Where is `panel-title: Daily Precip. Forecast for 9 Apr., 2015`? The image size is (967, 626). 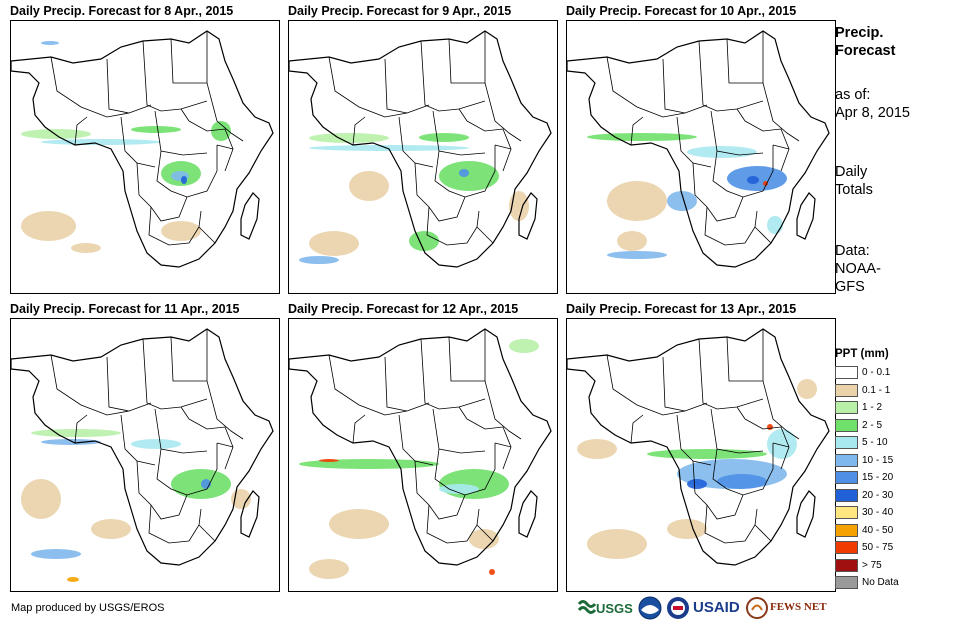
panel-title: Daily Precip. Forecast for 9 Apr., 2015 is located at coordinates (400, 11).